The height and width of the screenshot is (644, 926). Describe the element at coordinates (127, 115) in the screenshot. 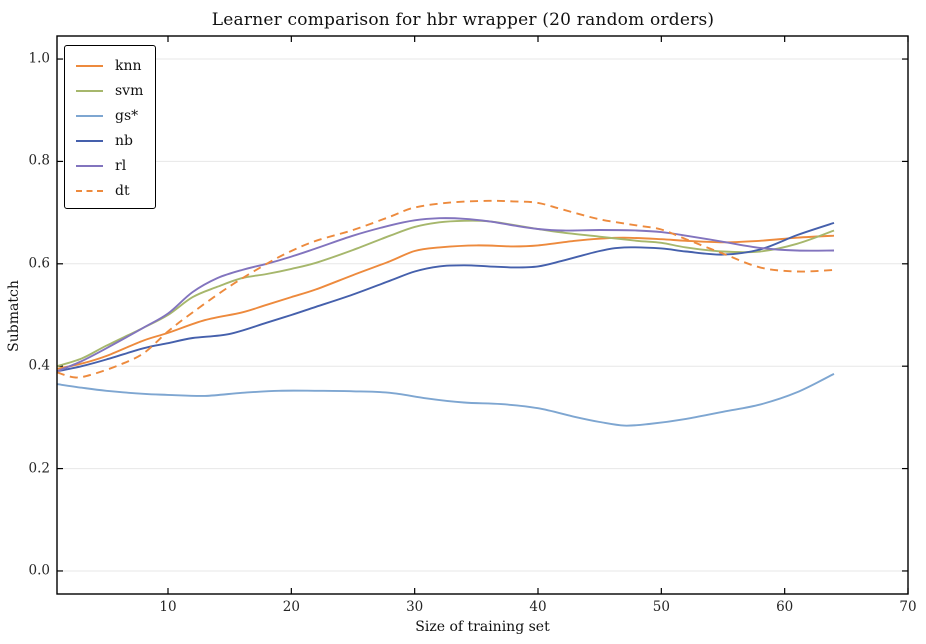

I see `legend-item-label: gs*` at that location.